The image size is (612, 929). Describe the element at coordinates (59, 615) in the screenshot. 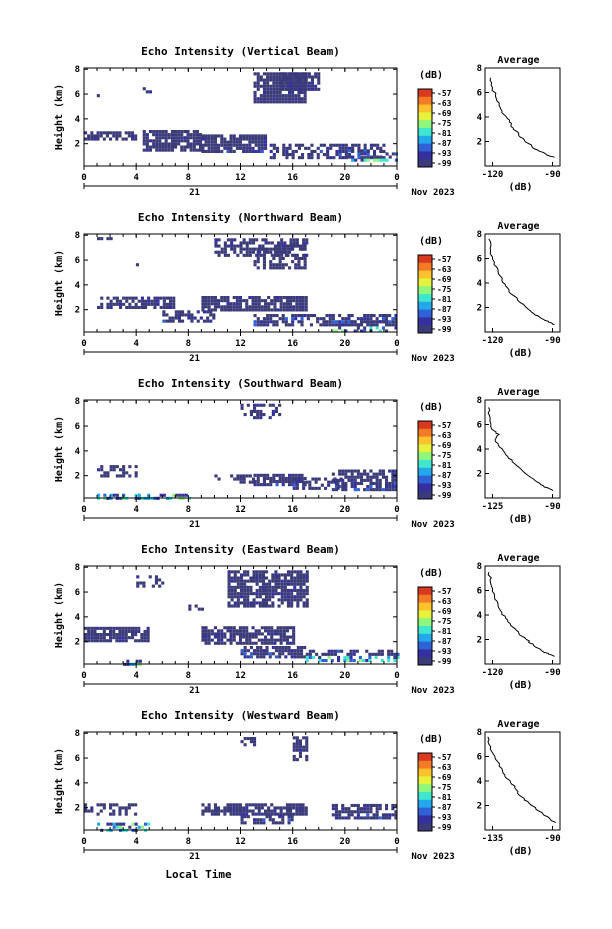

I see `y-axis-label: Height (km)` at that location.